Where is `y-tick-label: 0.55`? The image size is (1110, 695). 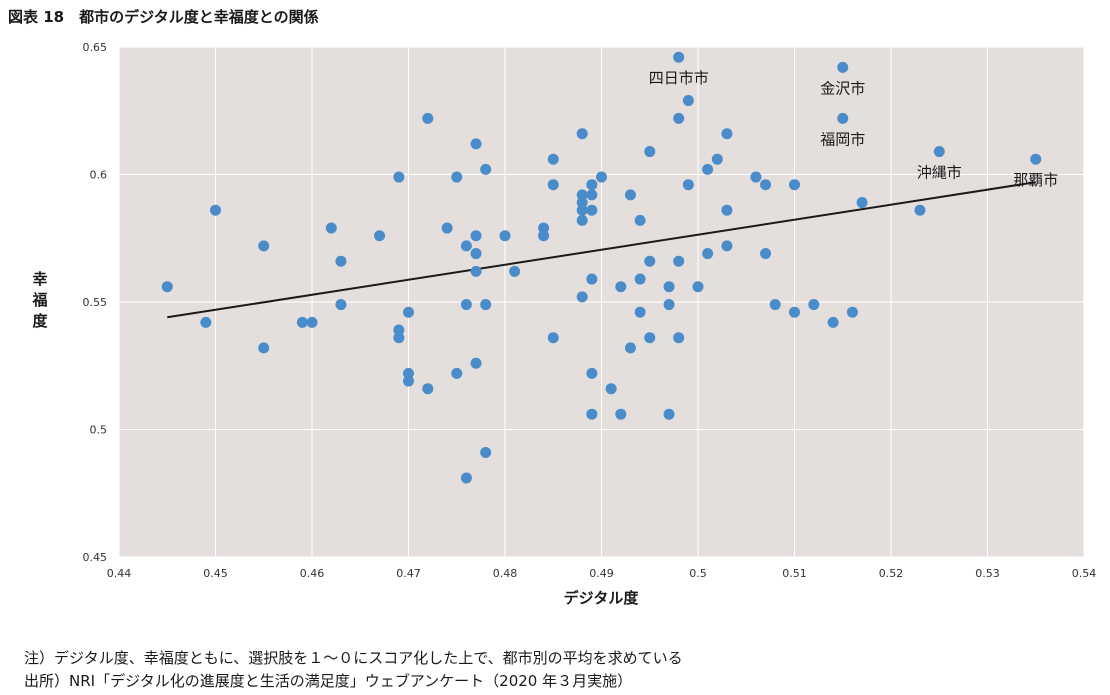 y-tick-label: 0.55 is located at coordinates (95, 302).